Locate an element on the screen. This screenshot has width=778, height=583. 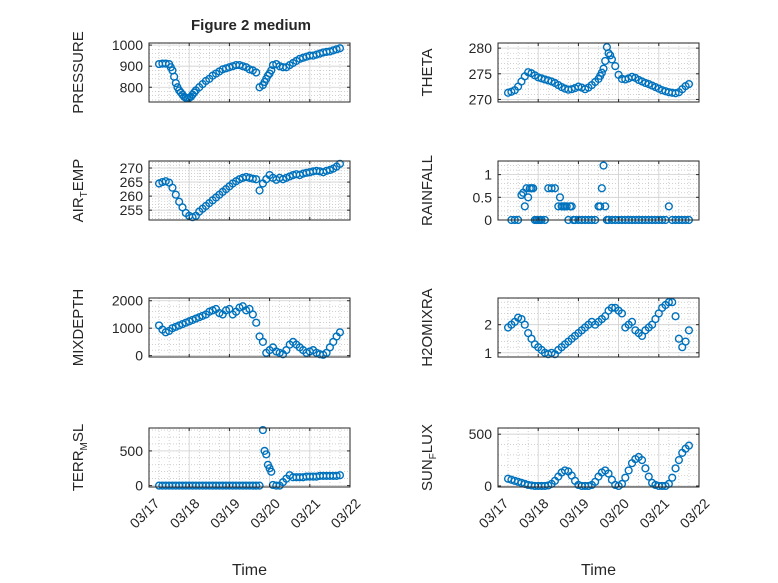
subplot-rainfall: 0 0.5 1 RAINFALL is located at coordinates (559, 191).